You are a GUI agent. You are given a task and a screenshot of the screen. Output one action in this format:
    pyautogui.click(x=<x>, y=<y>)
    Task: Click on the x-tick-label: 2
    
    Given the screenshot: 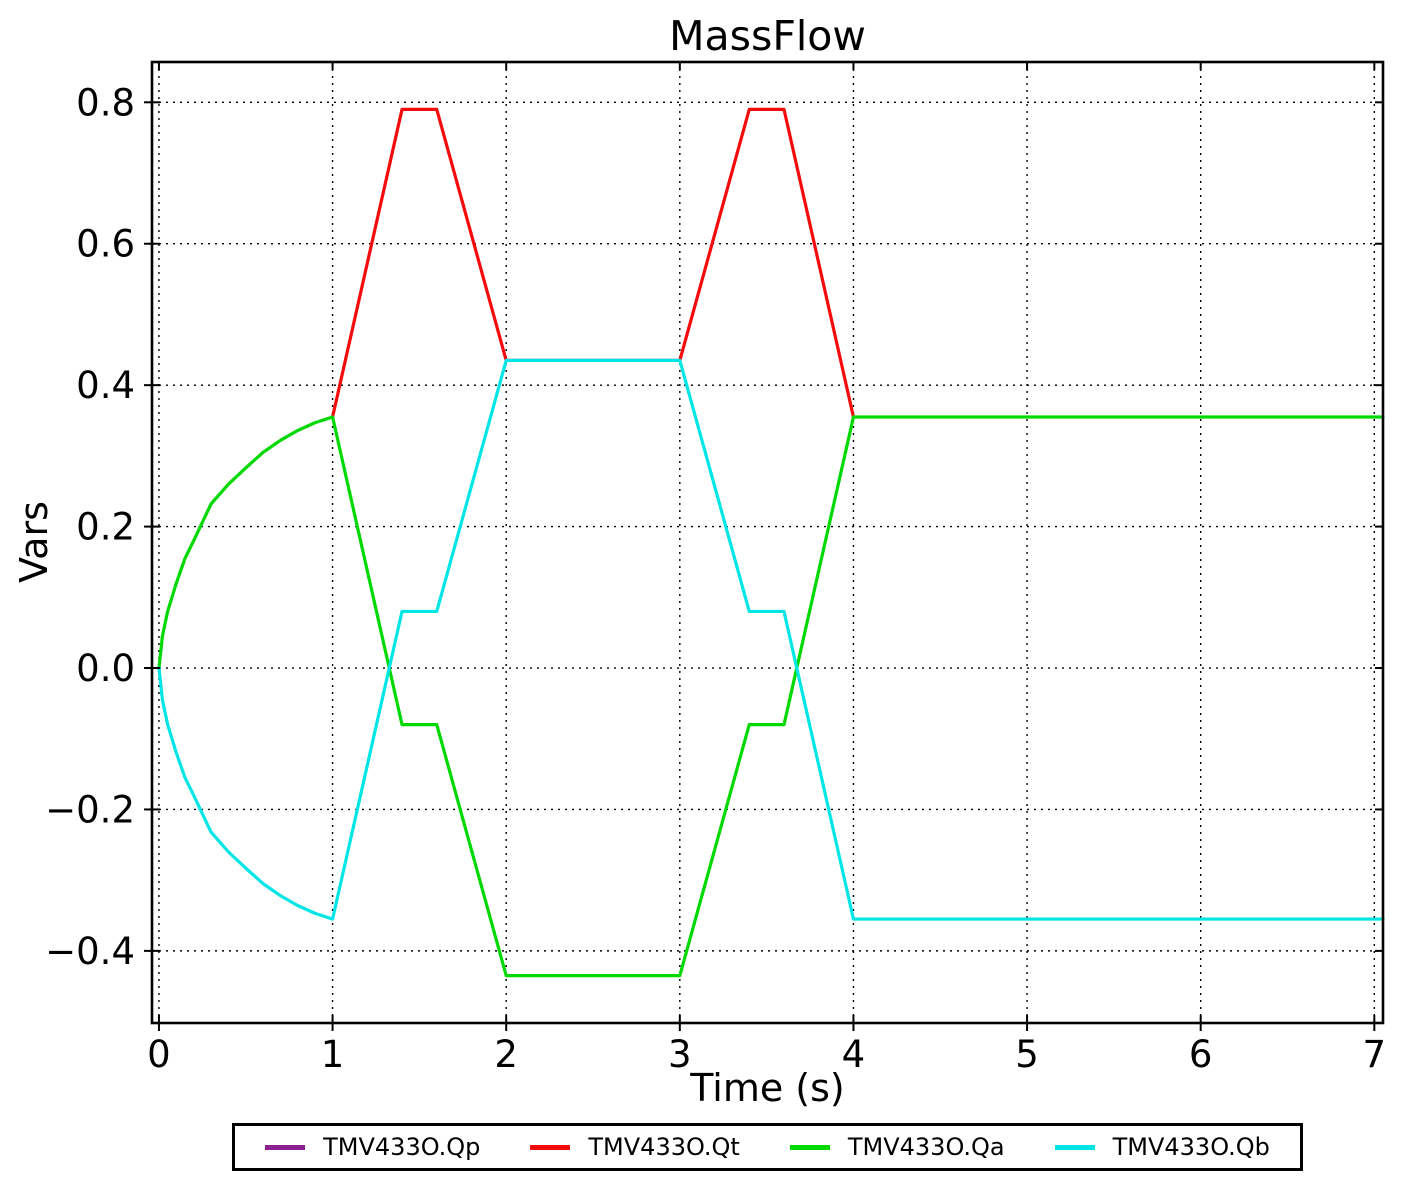 What is the action you would take?
    pyautogui.click(x=506, y=1054)
    